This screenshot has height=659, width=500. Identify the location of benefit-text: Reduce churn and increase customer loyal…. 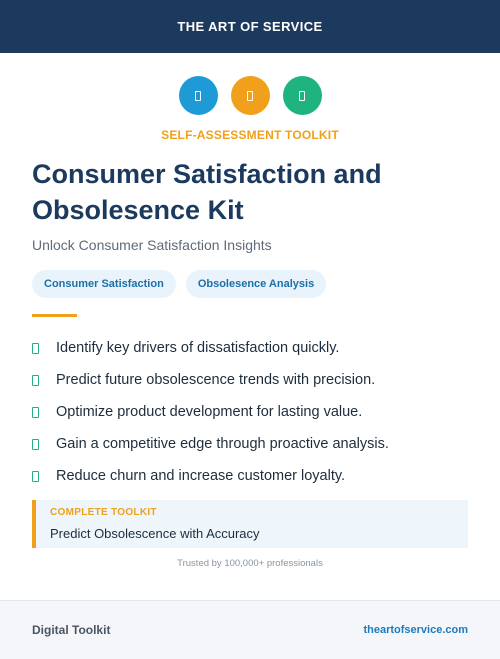
(201, 476).